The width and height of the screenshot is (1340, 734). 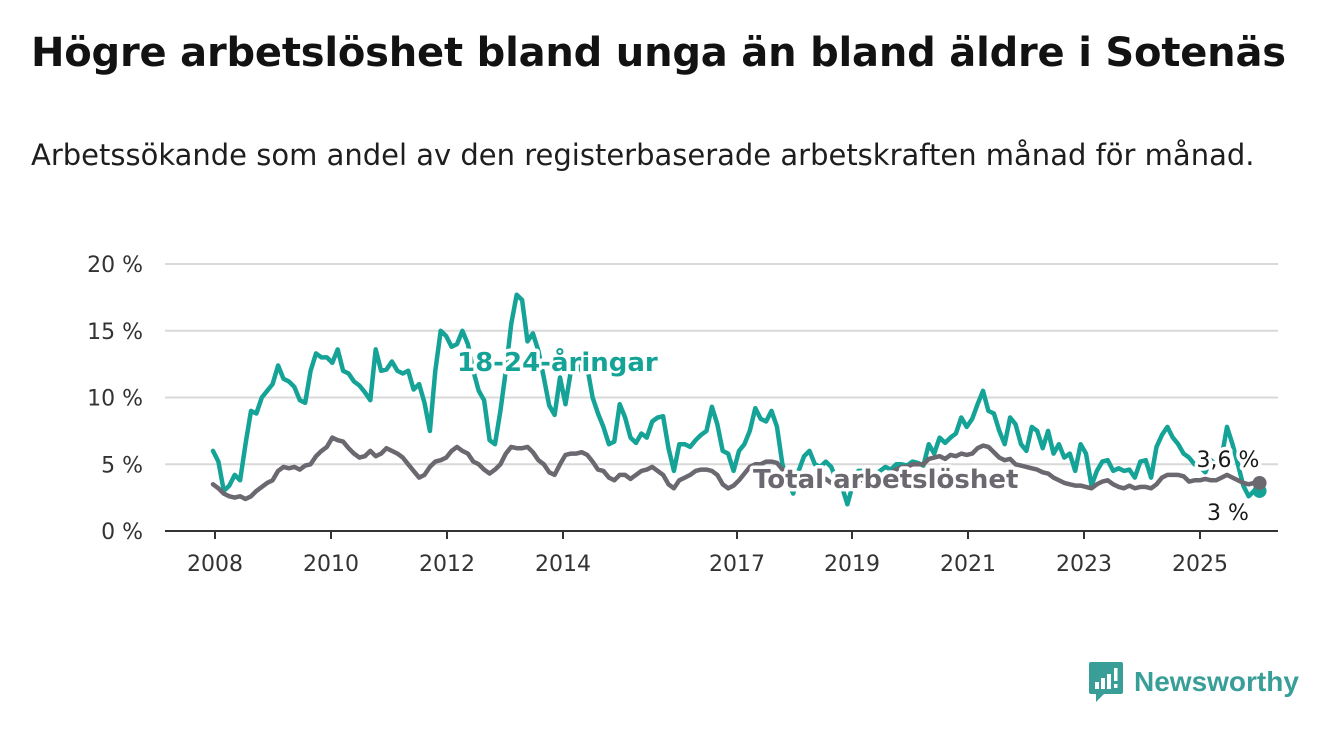 I want to click on series-line-total, so click(x=736, y=468).